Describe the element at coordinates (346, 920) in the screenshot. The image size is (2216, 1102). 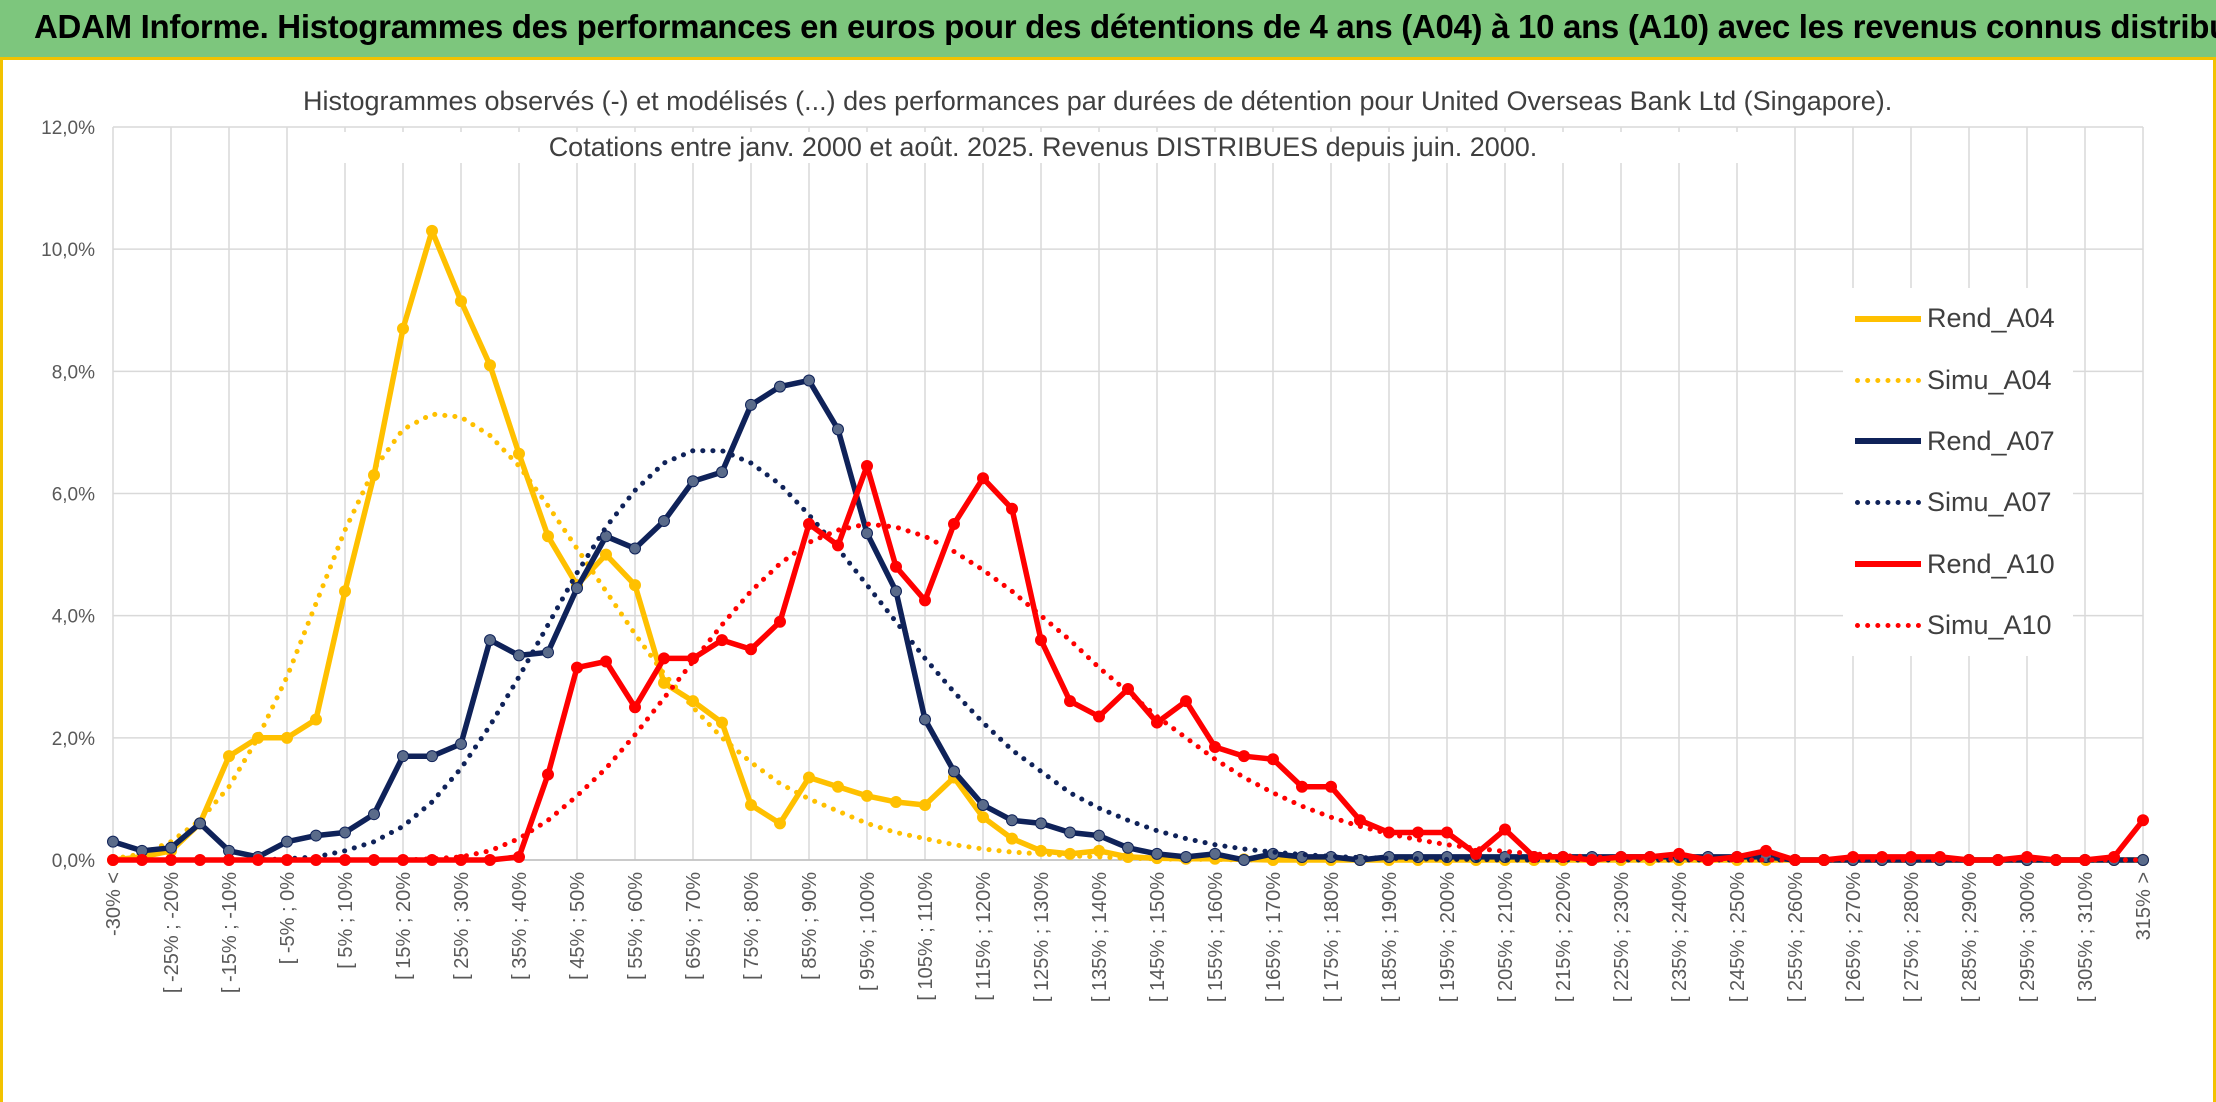
I see `x-tick-label: [ 5% ; 10%` at that location.